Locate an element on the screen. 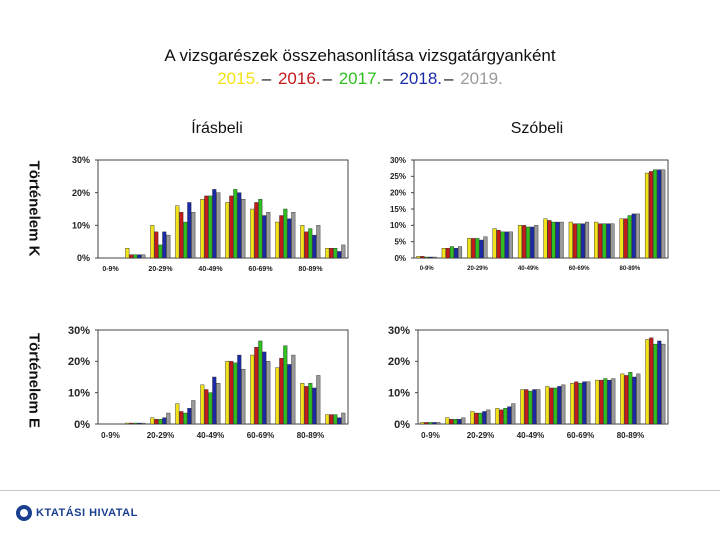 The image size is (720, 540). y-tick-label: 0% is located at coordinates (82, 425).